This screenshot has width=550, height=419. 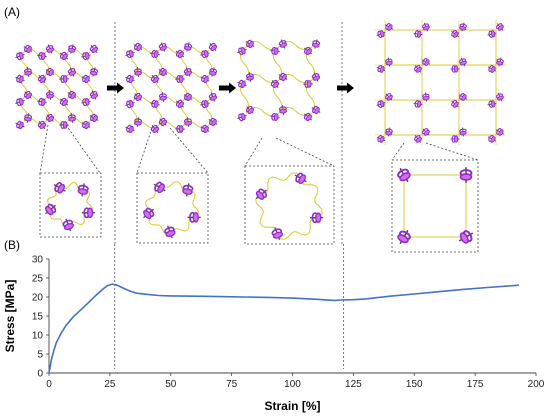 I want to click on x-tick-label: 50, so click(x=171, y=384).